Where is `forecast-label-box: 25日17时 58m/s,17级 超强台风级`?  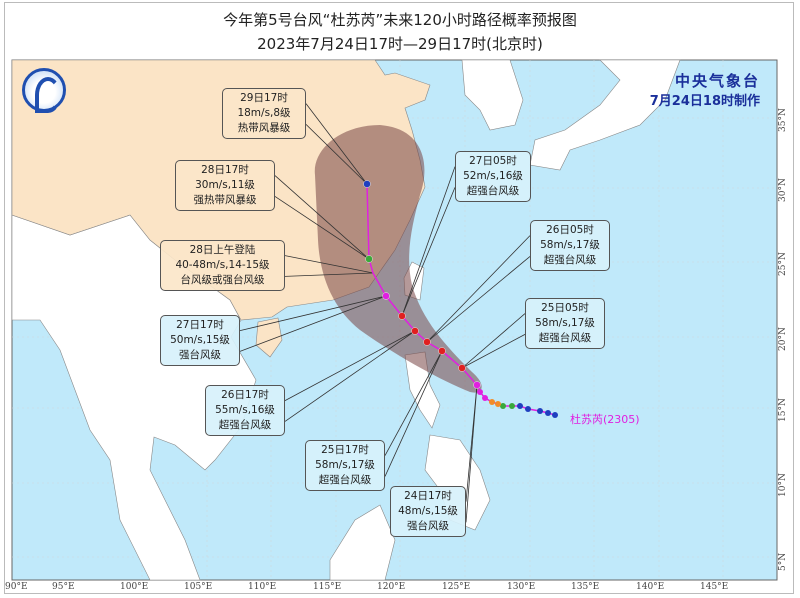
forecast-label-box: 25日17时 58m/s,17级 超强台风级 is located at coordinates (345, 465).